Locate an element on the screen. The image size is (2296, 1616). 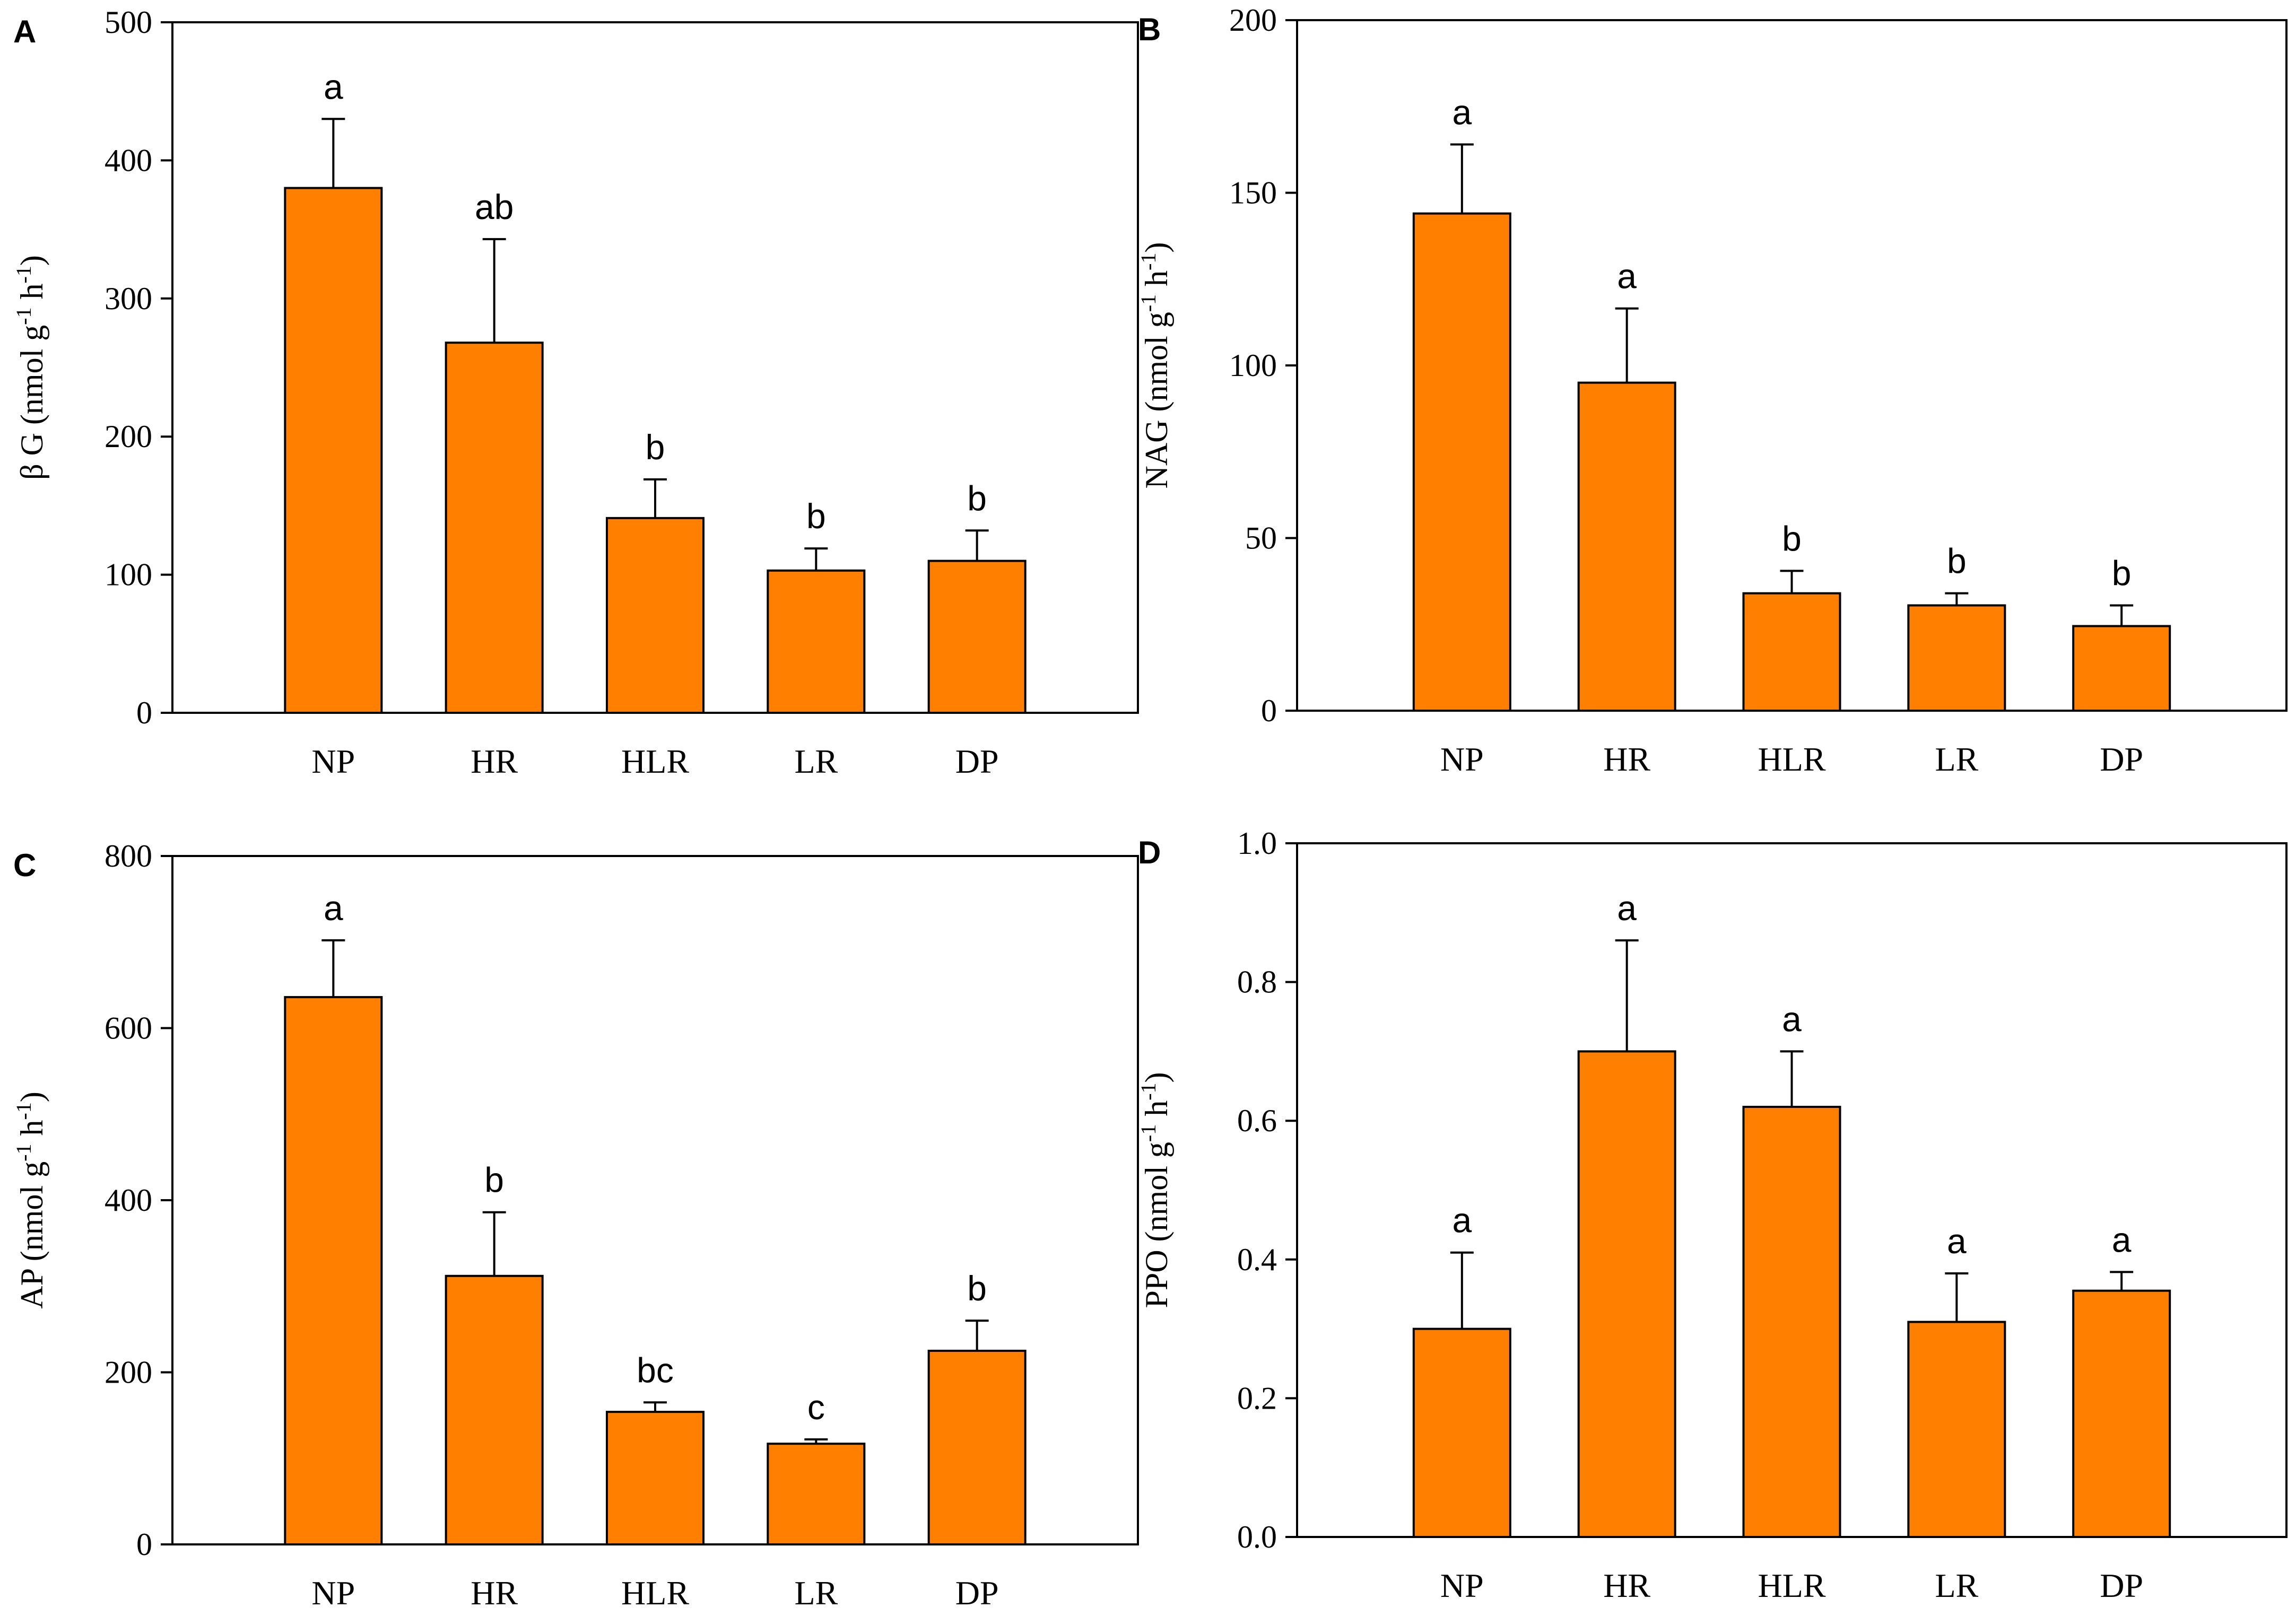
y-tick-label: 0.6 is located at coordinates (1257, 1120).